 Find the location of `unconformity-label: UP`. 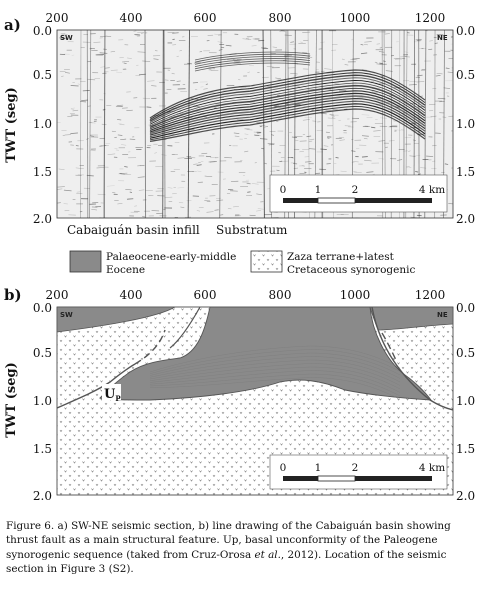

unconformity-label: UP is located at coordinates (112, 395).